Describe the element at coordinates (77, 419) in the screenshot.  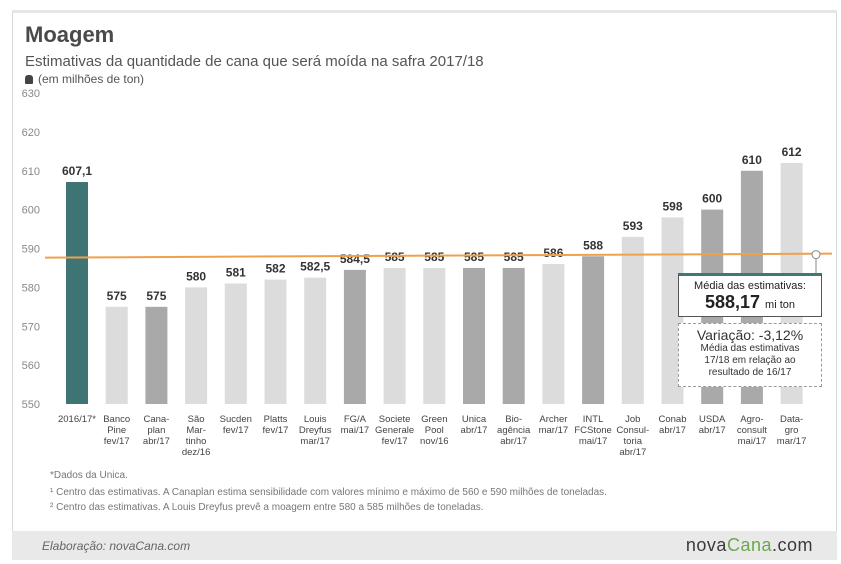
I see `category-label: 2016/17*` at that location.